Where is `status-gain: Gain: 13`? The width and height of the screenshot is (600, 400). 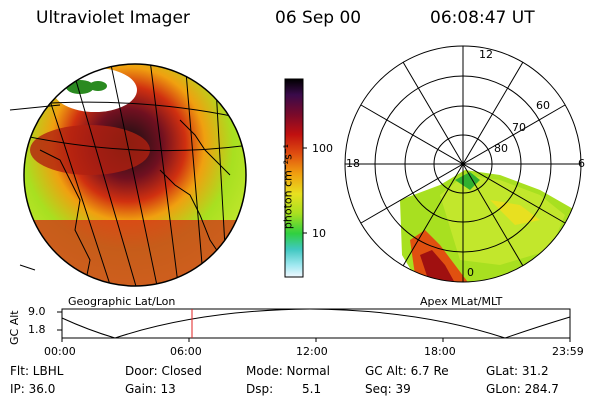
status-gain: Gain: 13 is located at coordinates (150, 389).